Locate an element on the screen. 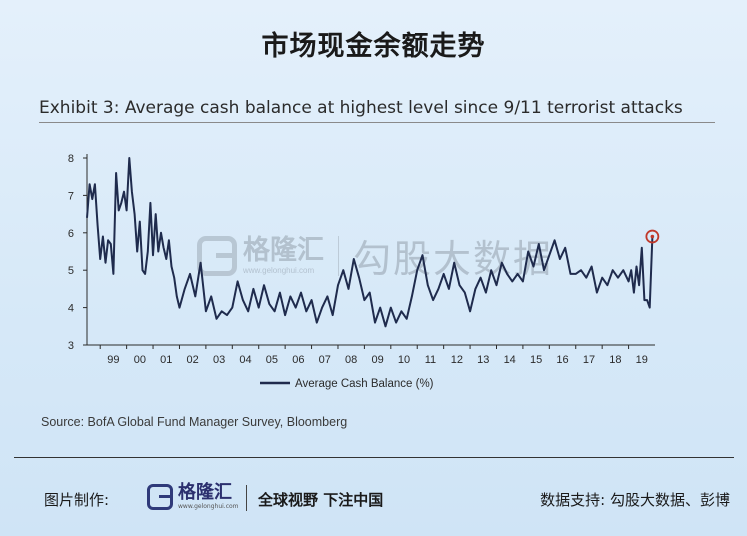 The width and height of the screenshot is (747, 536). x-tick-label: 01 is located at coordinates (166, 360).